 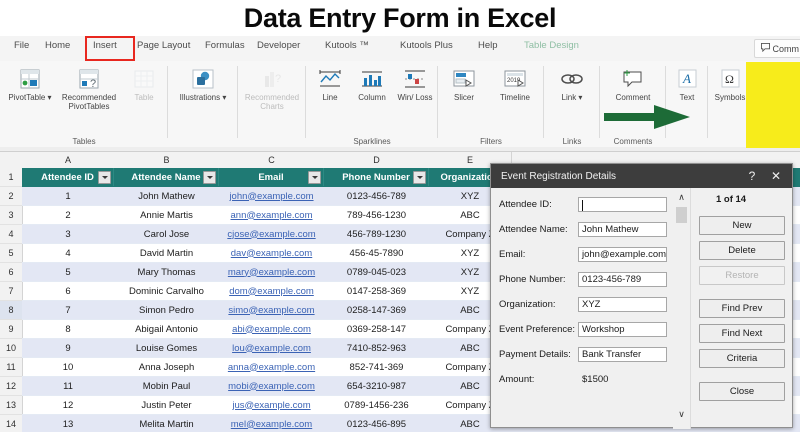 I want to click on table-cell-email: dav@example.com, so click(x=271, y=253).